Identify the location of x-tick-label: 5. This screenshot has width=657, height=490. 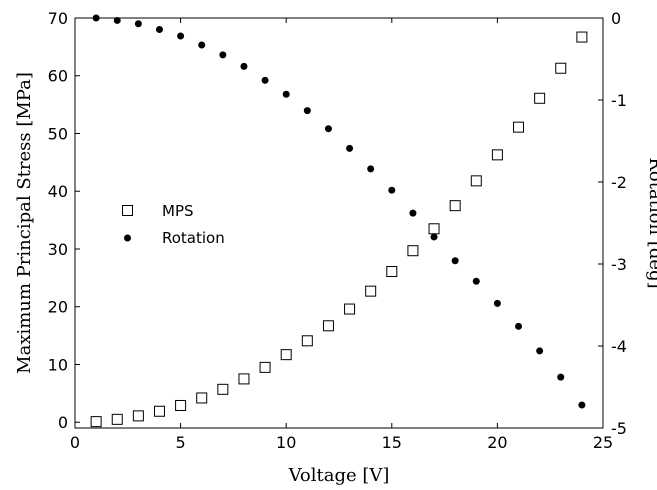
(181, 442).